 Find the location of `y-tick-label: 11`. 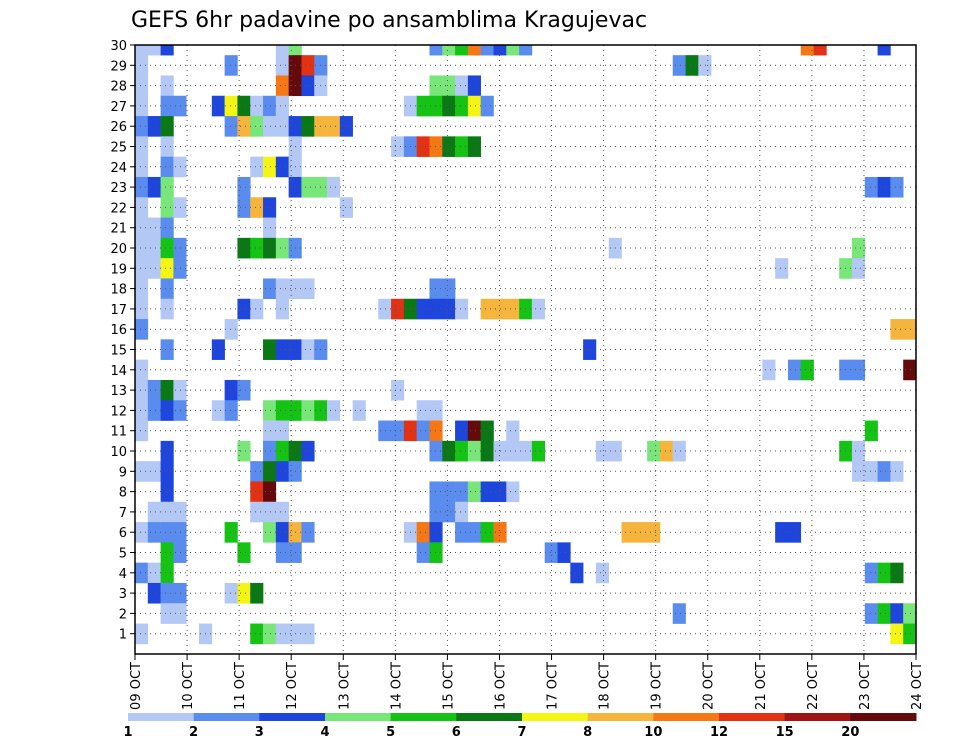

y-tick-label: 11 is located at coordinates (118, 432).